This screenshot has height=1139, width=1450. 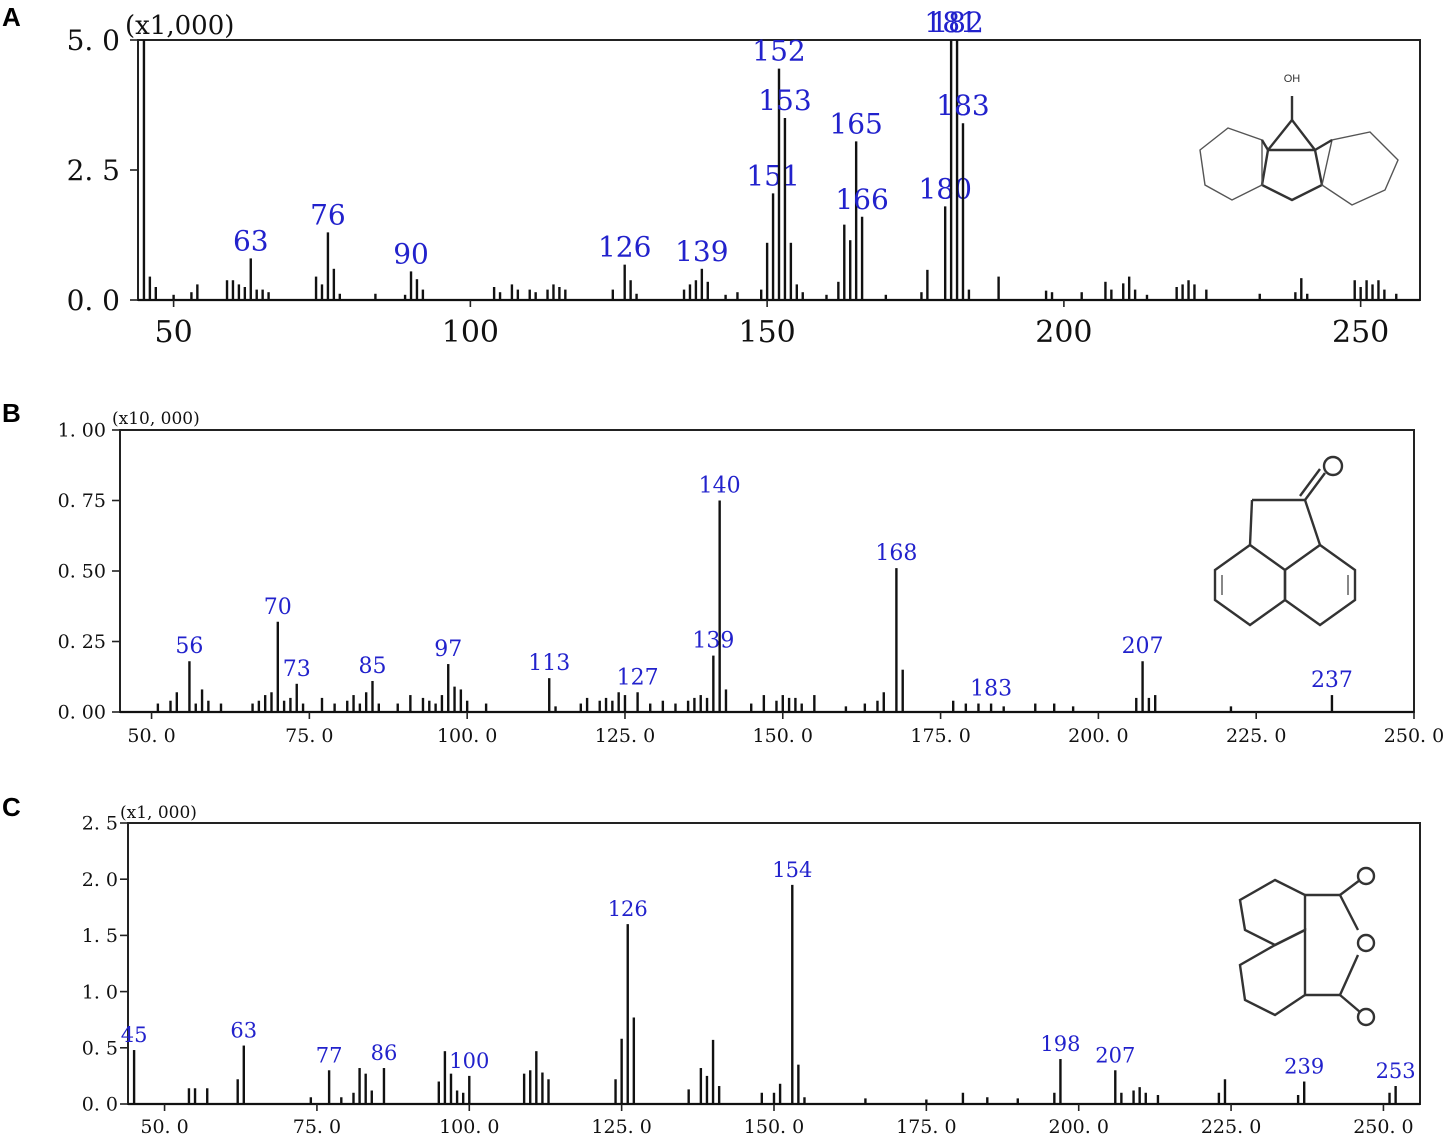 I want to click on fluorenol-structure: OH, so click(x=1299, y=139).